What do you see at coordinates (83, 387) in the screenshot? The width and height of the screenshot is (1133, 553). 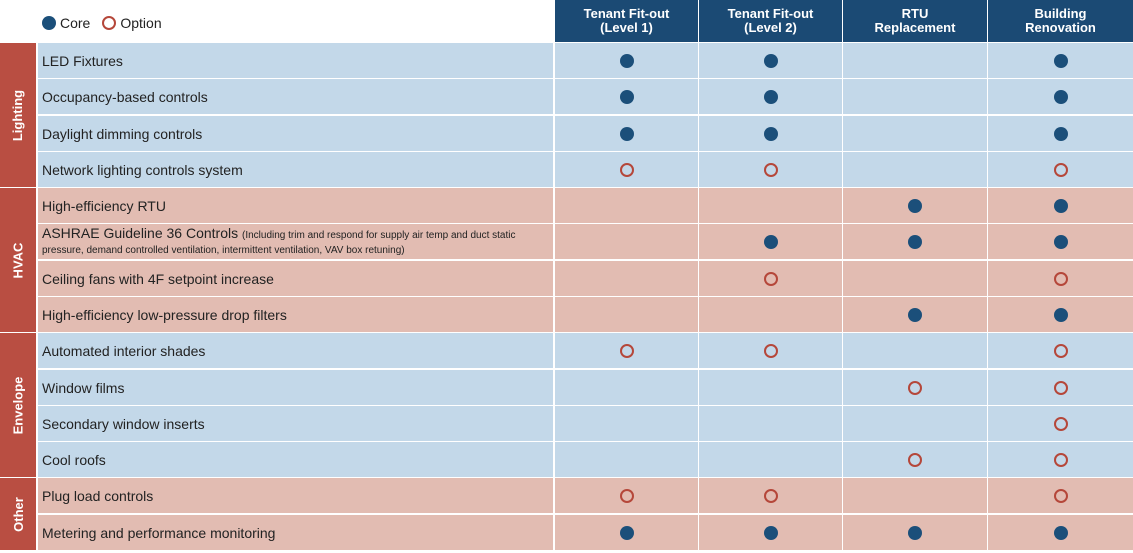 I see `measure-name: Window films` at bounding box center [83, 387].